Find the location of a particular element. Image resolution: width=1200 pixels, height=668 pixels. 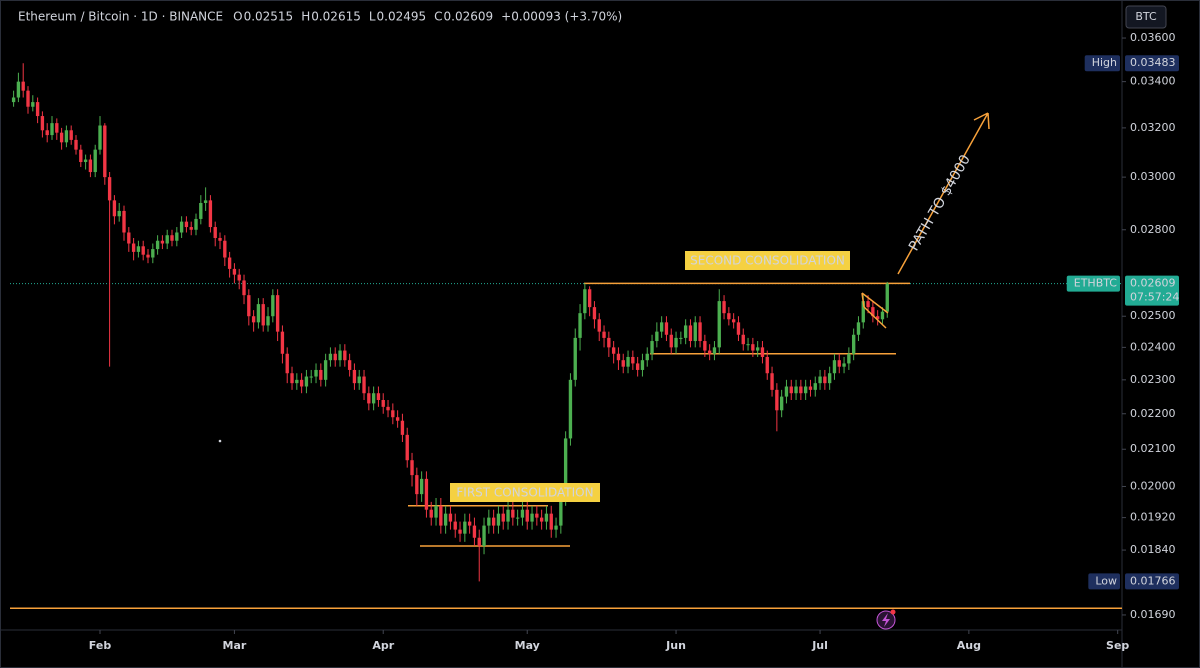

currency-button is located at coordinates (1146, 17).